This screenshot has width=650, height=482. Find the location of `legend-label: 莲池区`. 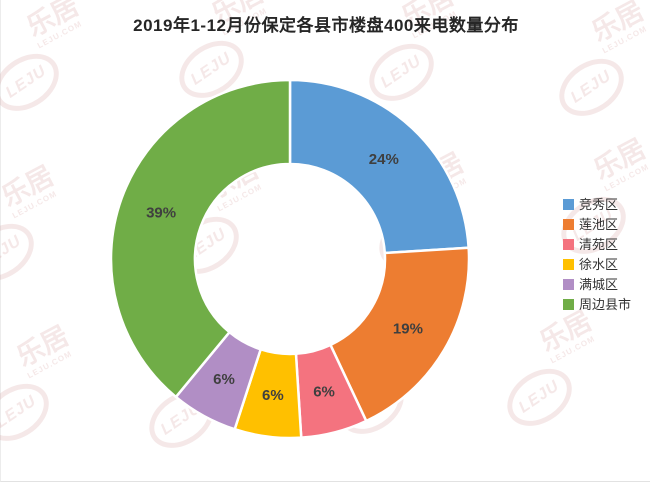

legend-label: 莲池区 is located at coordinates (599, 224).